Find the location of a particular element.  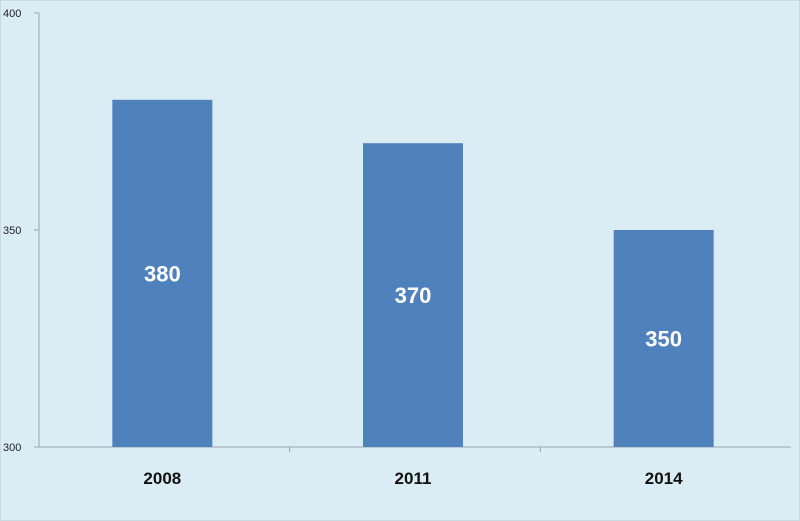

data-label: 380 is located at coordinates (162, 273).